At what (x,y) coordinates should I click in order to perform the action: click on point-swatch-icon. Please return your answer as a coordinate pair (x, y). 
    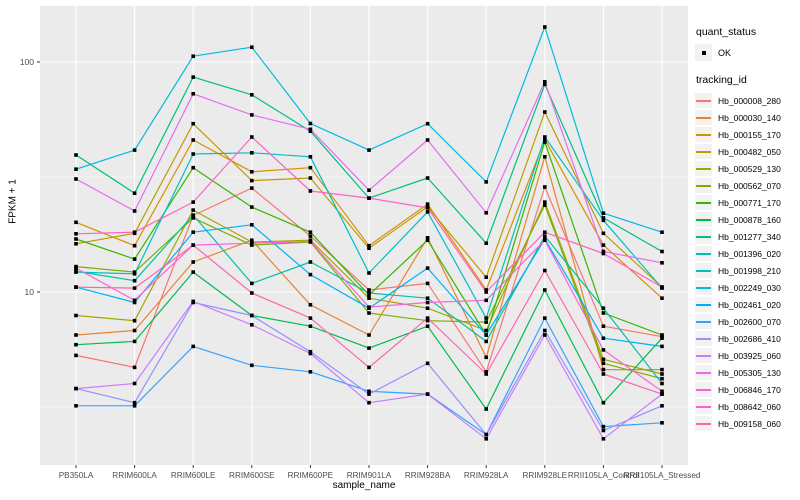
    Looking at the image, I should click on (703, 52).